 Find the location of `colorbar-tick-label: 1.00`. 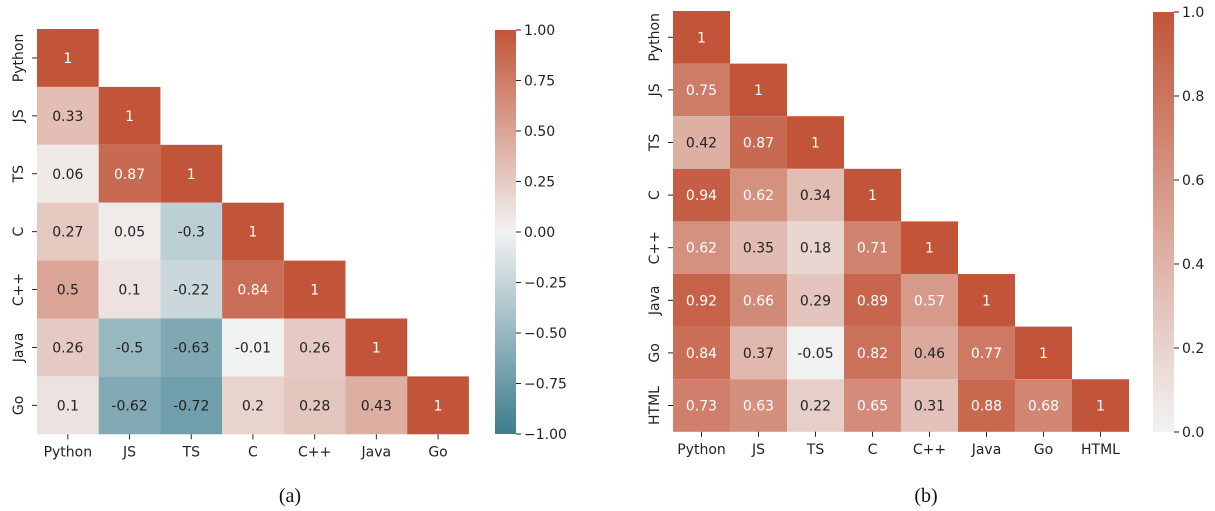

colorbar-tick-label: 1.00 is located at coordinates (539, 31).